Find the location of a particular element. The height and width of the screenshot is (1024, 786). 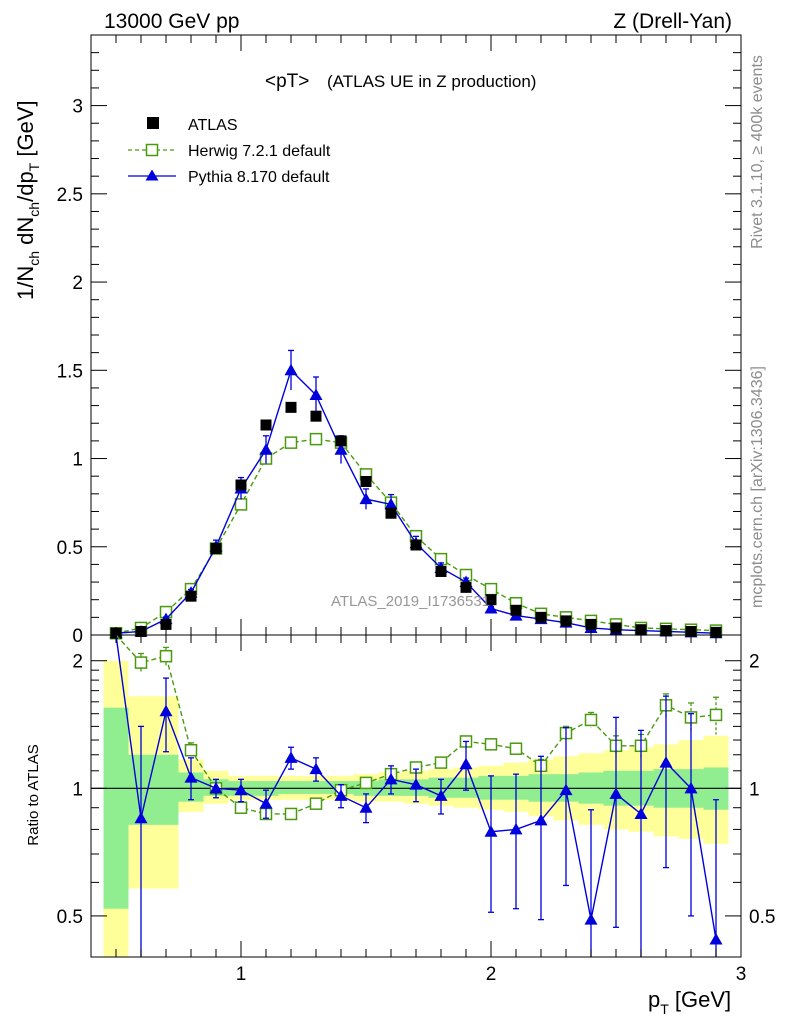

rivet-version-label: Rivet 3.1.10, ≥ 400k events is located at coordinates (757, 152).